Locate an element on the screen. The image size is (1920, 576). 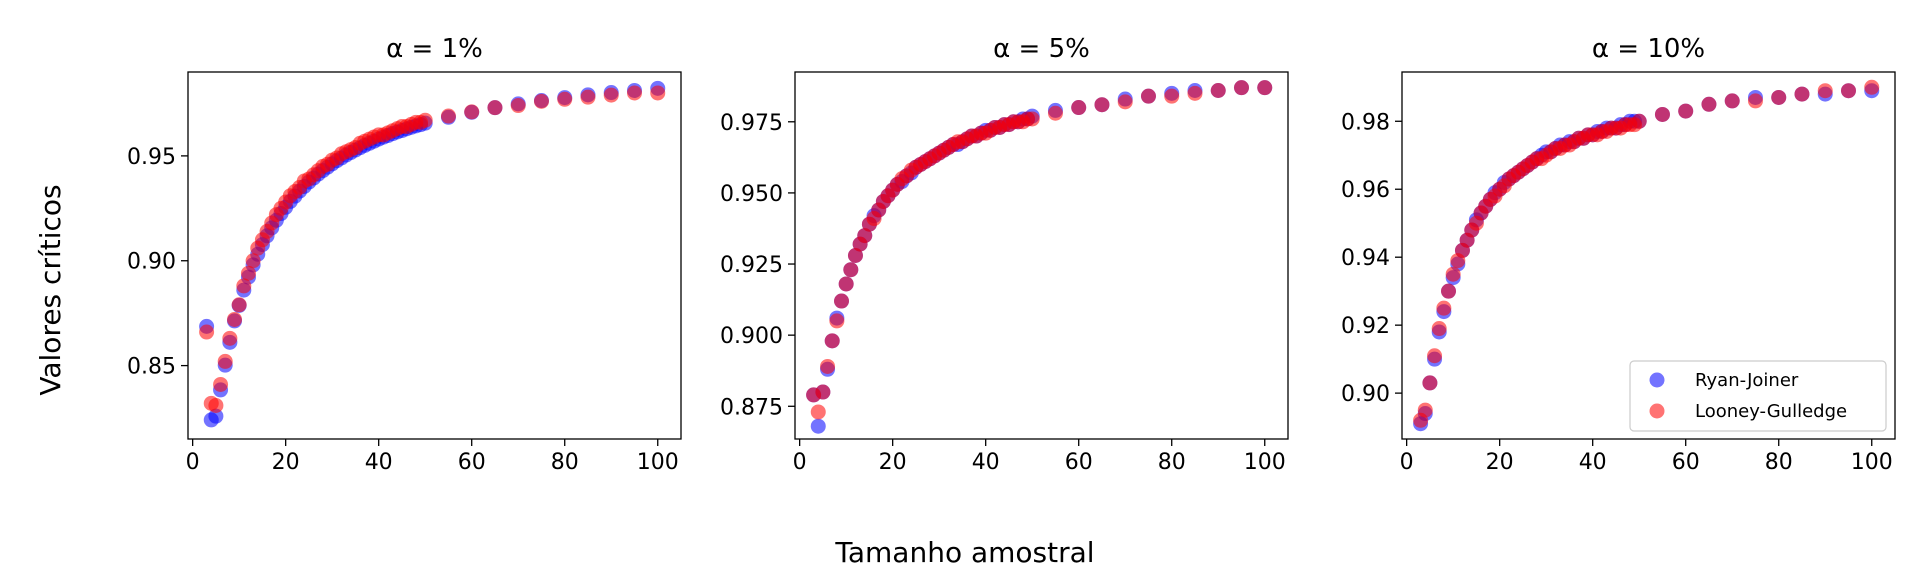
series-ryan-joiner is located at coordinates (432, 254).